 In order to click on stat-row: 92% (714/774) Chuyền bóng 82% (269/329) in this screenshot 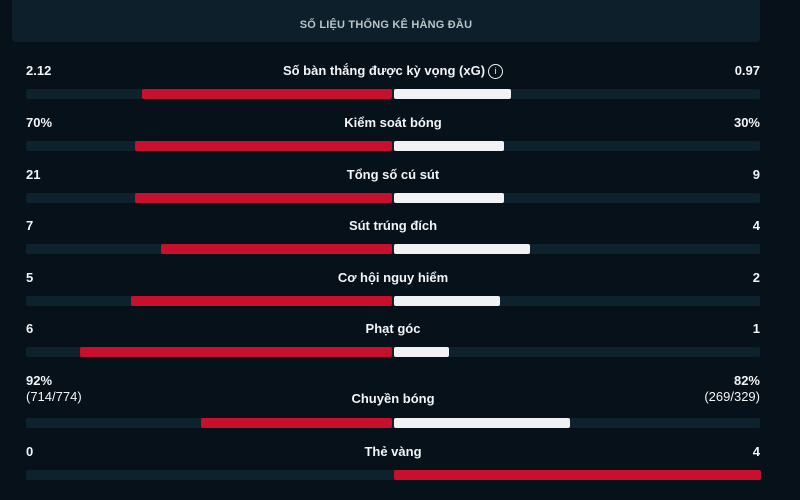, I will do `click(393, 400)`.